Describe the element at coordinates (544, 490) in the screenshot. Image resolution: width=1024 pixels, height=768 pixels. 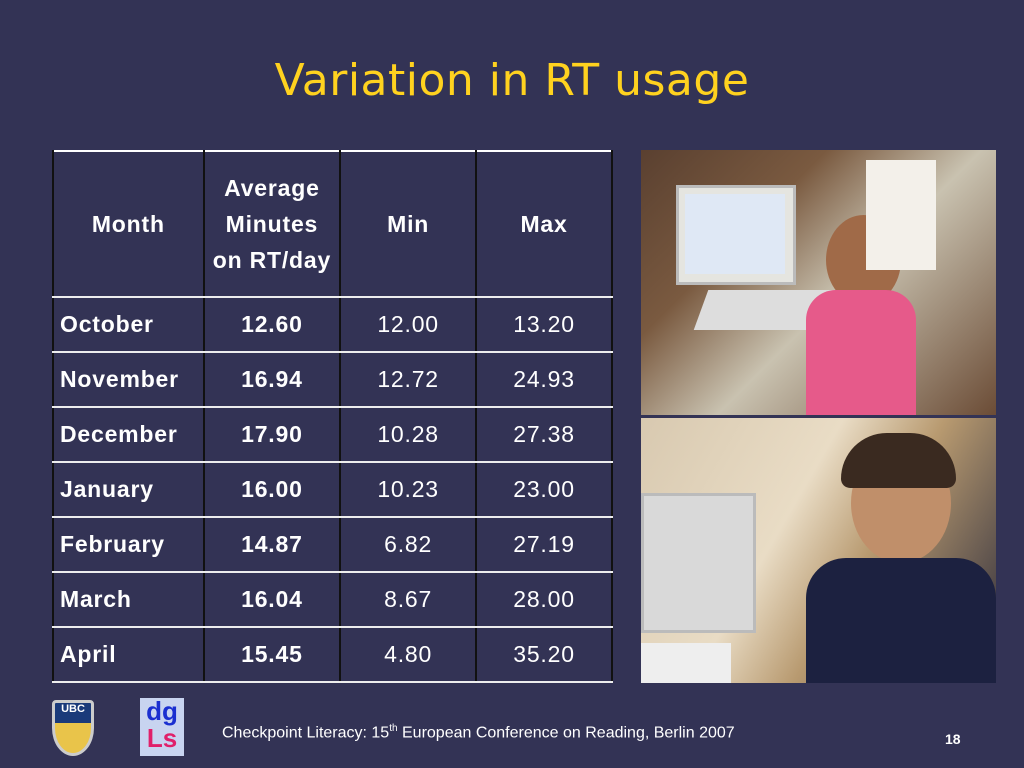
I see `cell-max: 23.00` at that location.